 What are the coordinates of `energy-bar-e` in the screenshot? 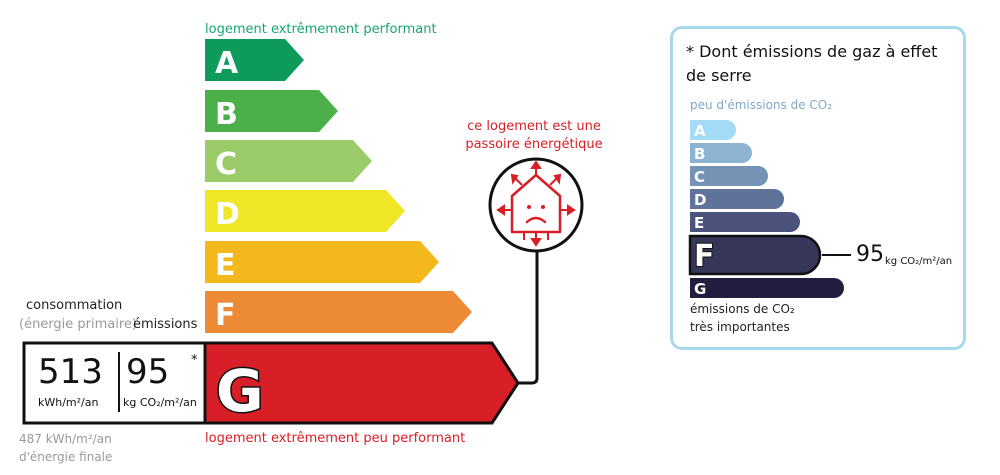 It's located at (322, 262).